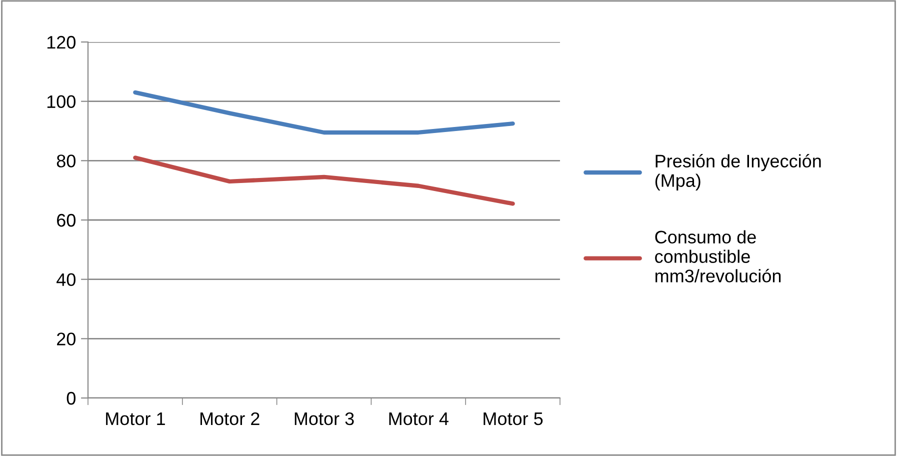  What do you see at coordinates (738, 172) in the screenshot?
I see `legend-label: Presión de Inyección (Mpa)` at bounding box center [738, 172].